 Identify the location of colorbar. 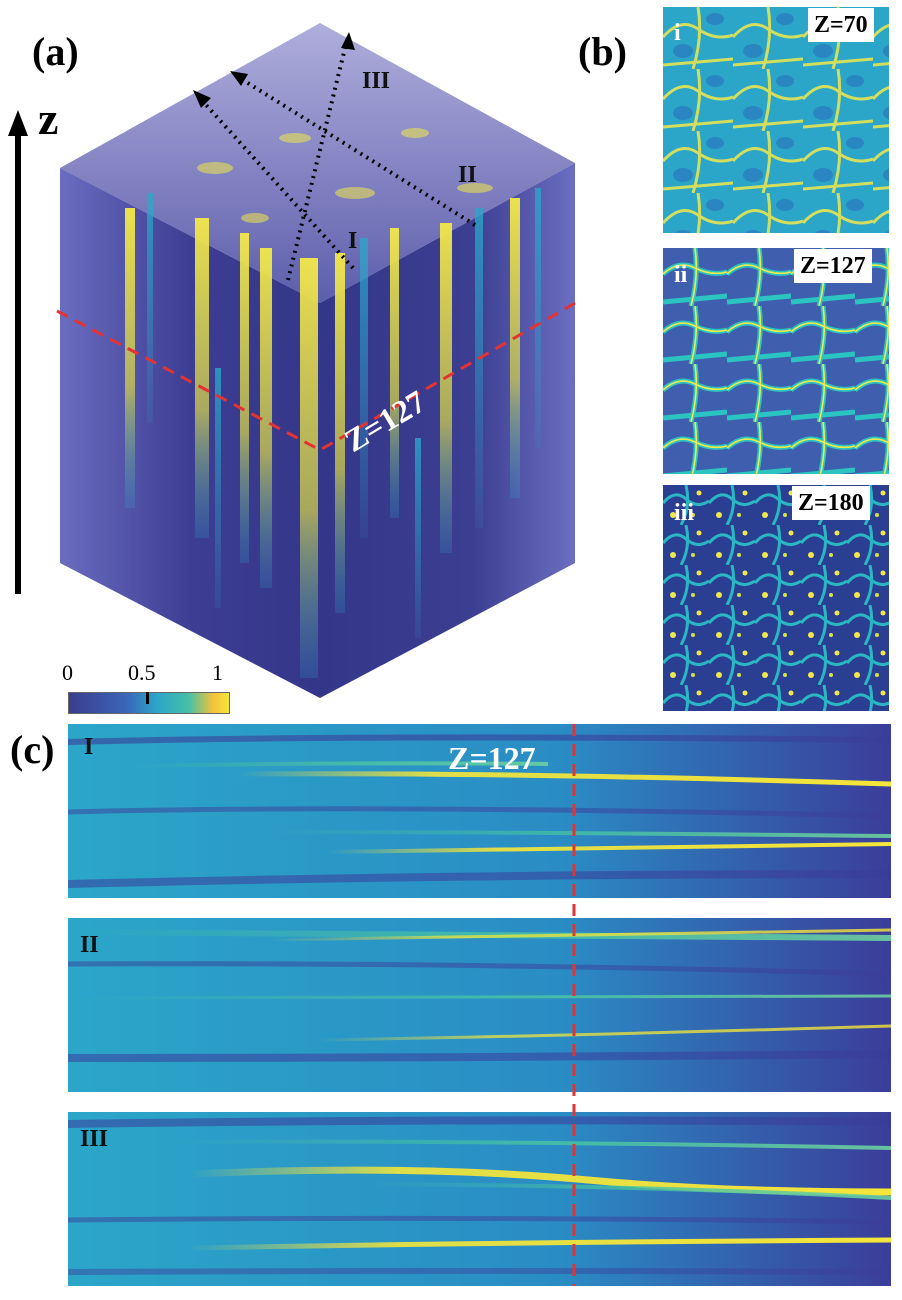
(149, 703).